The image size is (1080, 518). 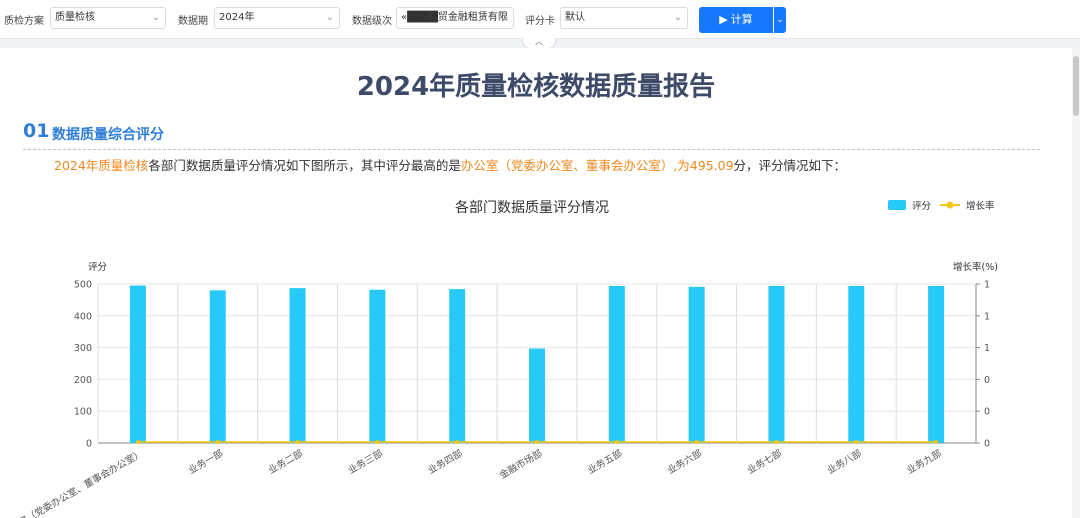 What do you see at coordinates (205, 461) in the screenshot?
I see `x-tick-label: 业务一部` at bounding box center [205, 461].